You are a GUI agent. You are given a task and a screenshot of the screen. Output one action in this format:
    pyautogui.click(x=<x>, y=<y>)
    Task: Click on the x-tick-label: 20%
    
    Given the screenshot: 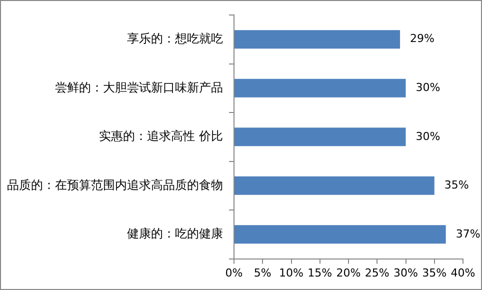 What is the action you would take?
    pyautogui.click(x=348, y=273)
    